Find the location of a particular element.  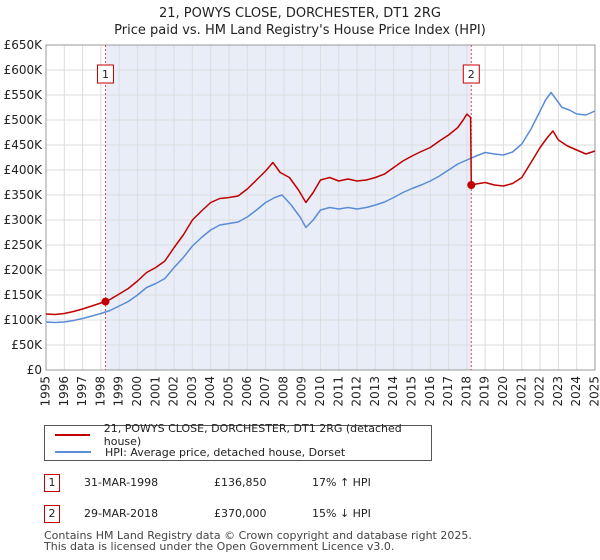

x-tick-label: 2015 is located at coordinates (412, 391).